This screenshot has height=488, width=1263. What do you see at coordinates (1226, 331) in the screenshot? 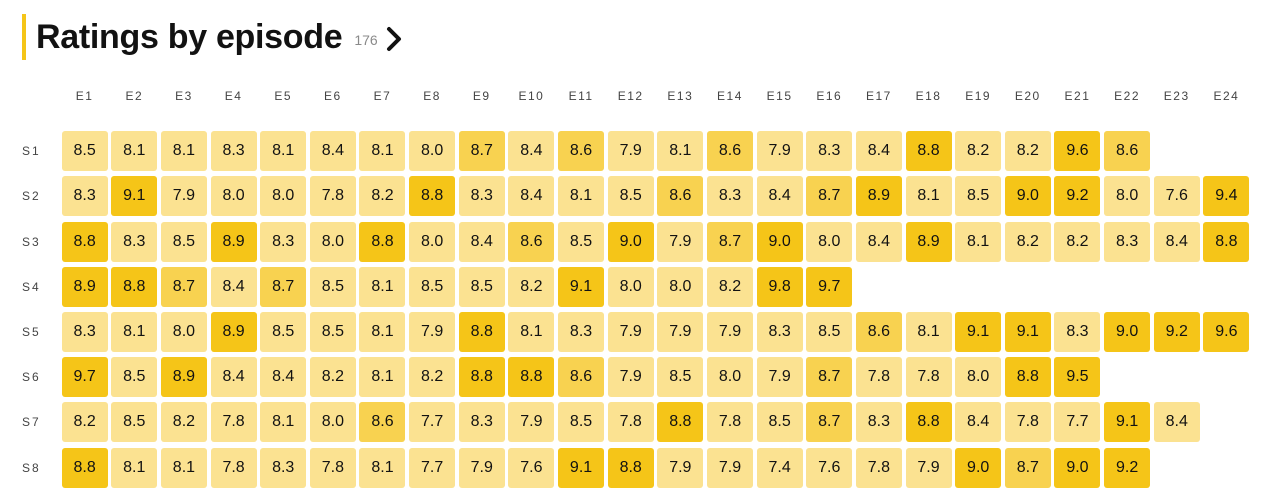
I see `rating-cell: 9.6` at bounding box center [1226, 331].